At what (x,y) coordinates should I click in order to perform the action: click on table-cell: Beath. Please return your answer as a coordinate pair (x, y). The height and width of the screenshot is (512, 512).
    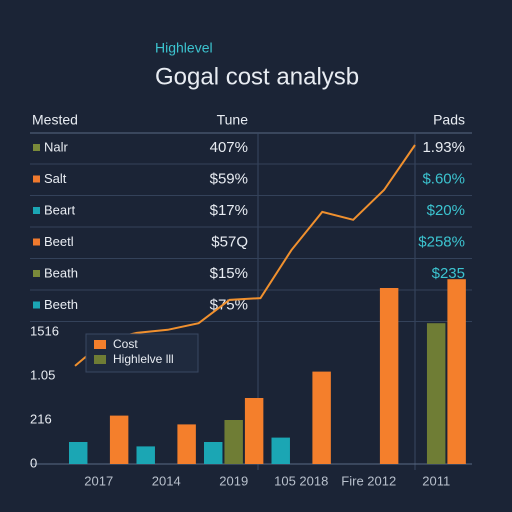
    Looking at the image, I should click on (61, 272).